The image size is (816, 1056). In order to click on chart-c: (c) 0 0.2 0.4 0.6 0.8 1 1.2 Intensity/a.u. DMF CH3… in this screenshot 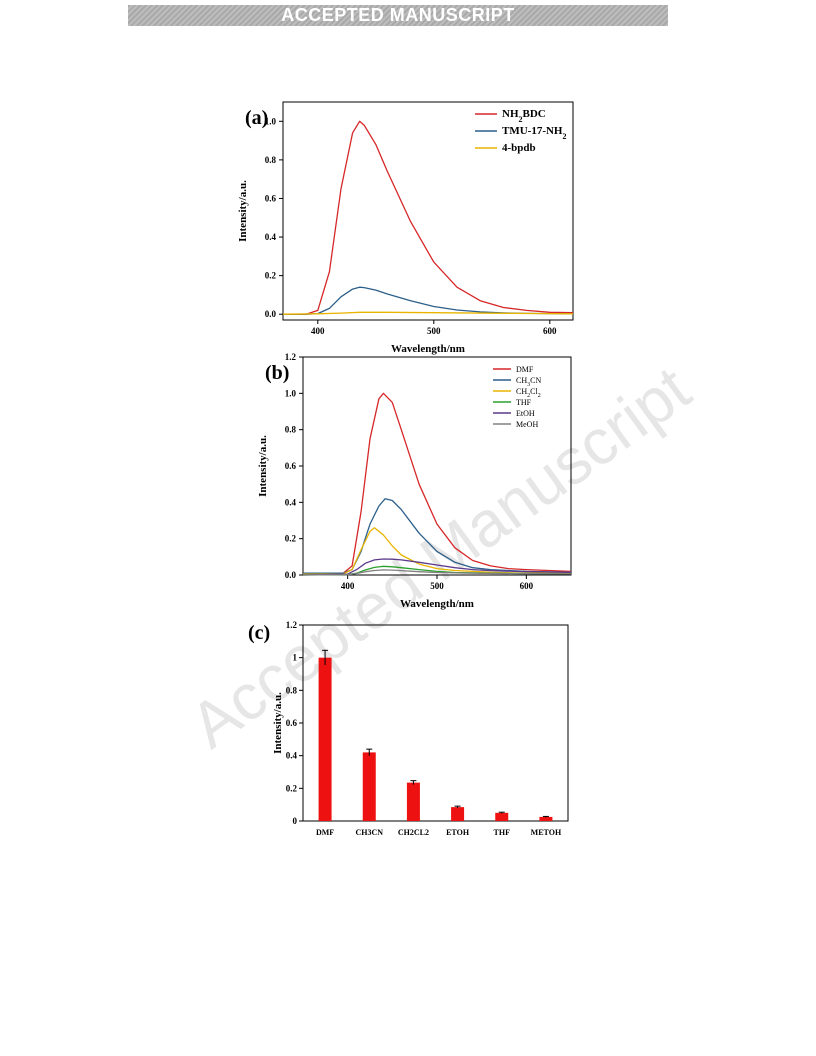, I will do `click(408, 728)`.